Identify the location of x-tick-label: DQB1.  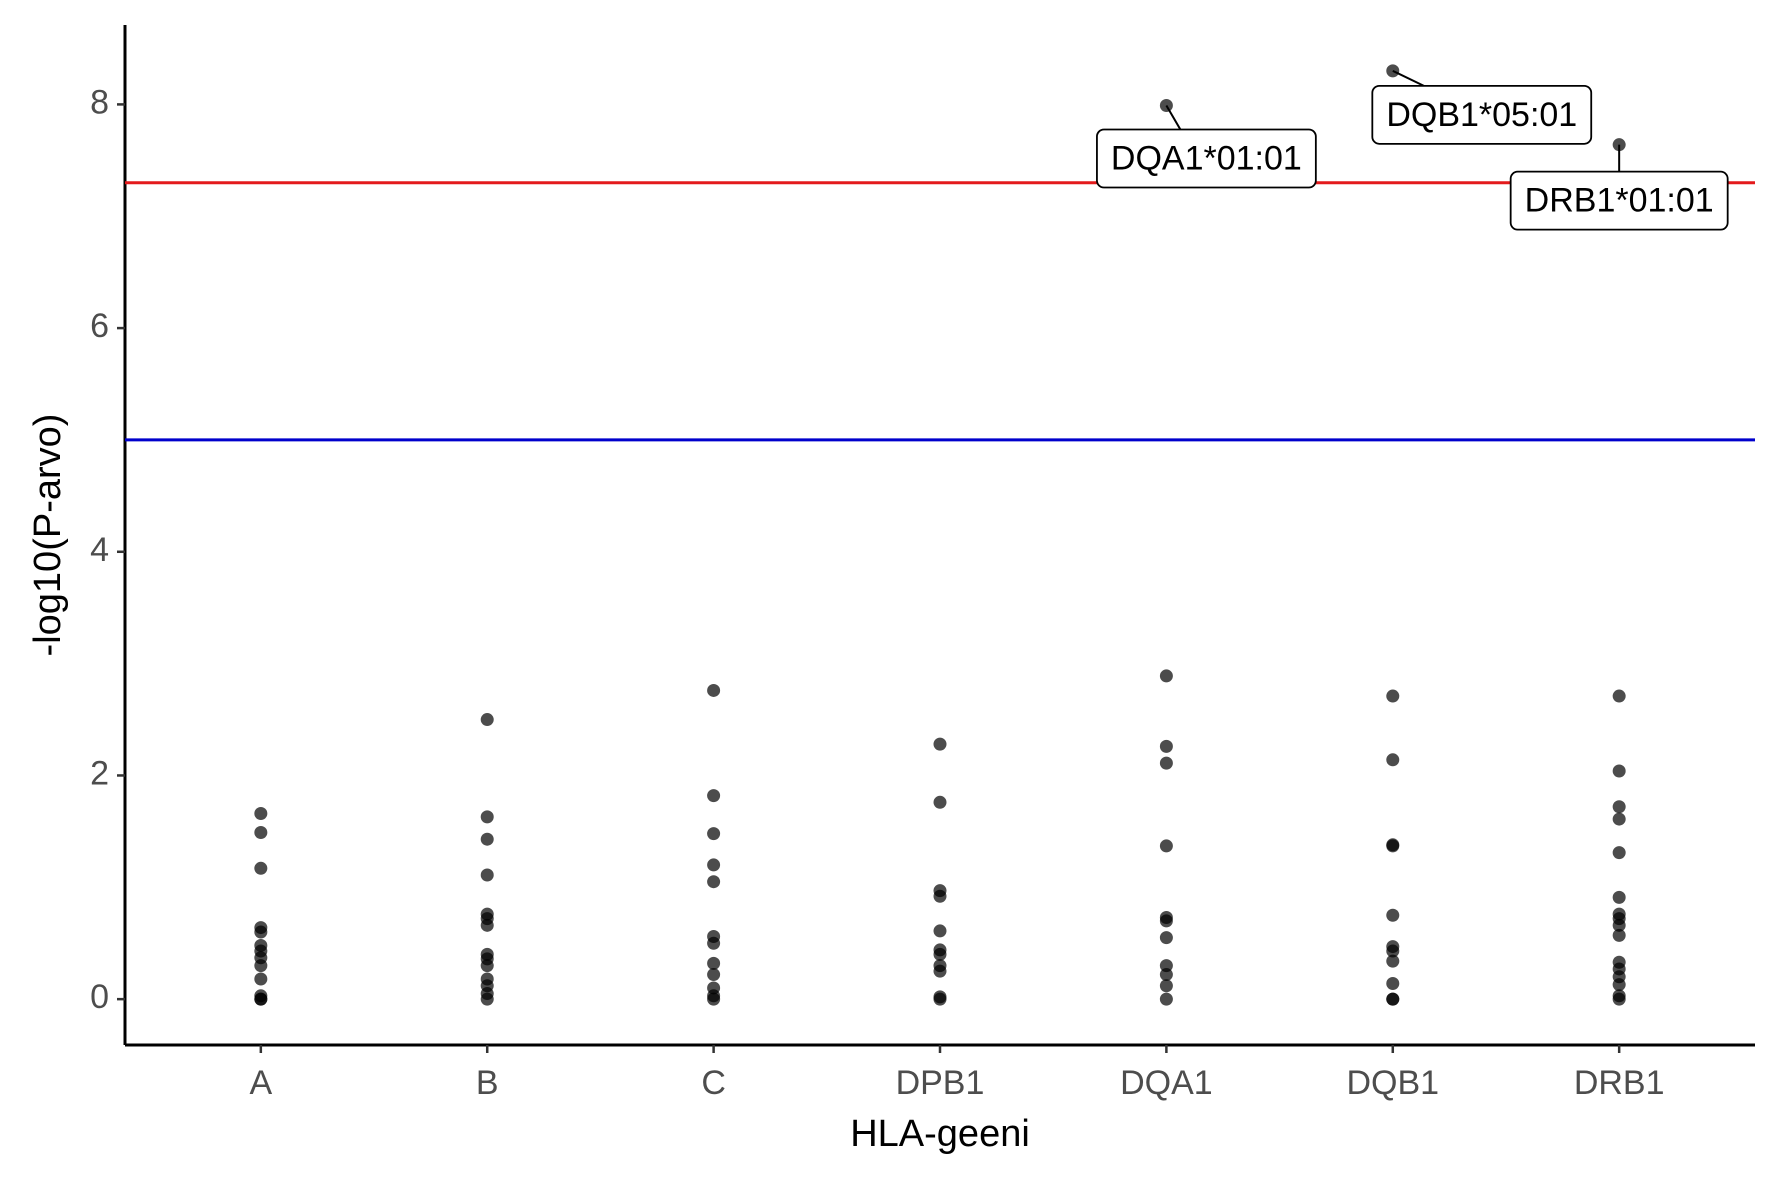
(1392, 1083).